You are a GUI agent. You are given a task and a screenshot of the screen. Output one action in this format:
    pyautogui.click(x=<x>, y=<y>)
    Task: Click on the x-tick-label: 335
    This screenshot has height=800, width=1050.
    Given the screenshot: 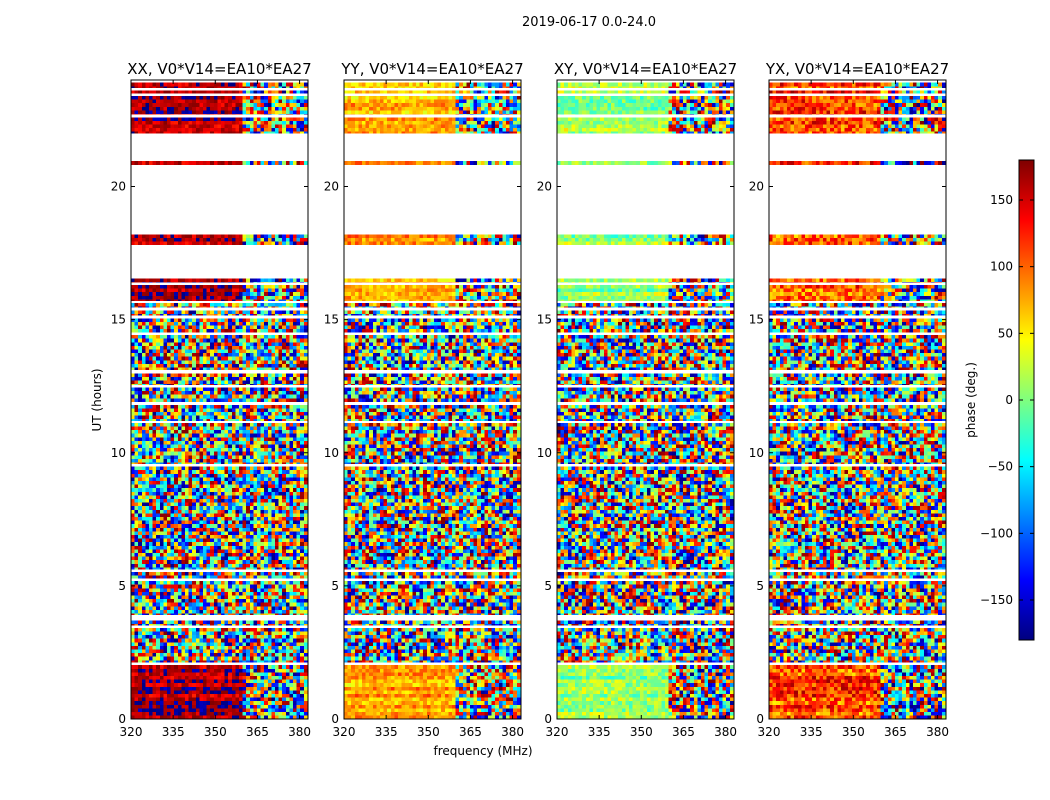 What is the action you would take?
    pyautogui.click(x=811, y=732)
    